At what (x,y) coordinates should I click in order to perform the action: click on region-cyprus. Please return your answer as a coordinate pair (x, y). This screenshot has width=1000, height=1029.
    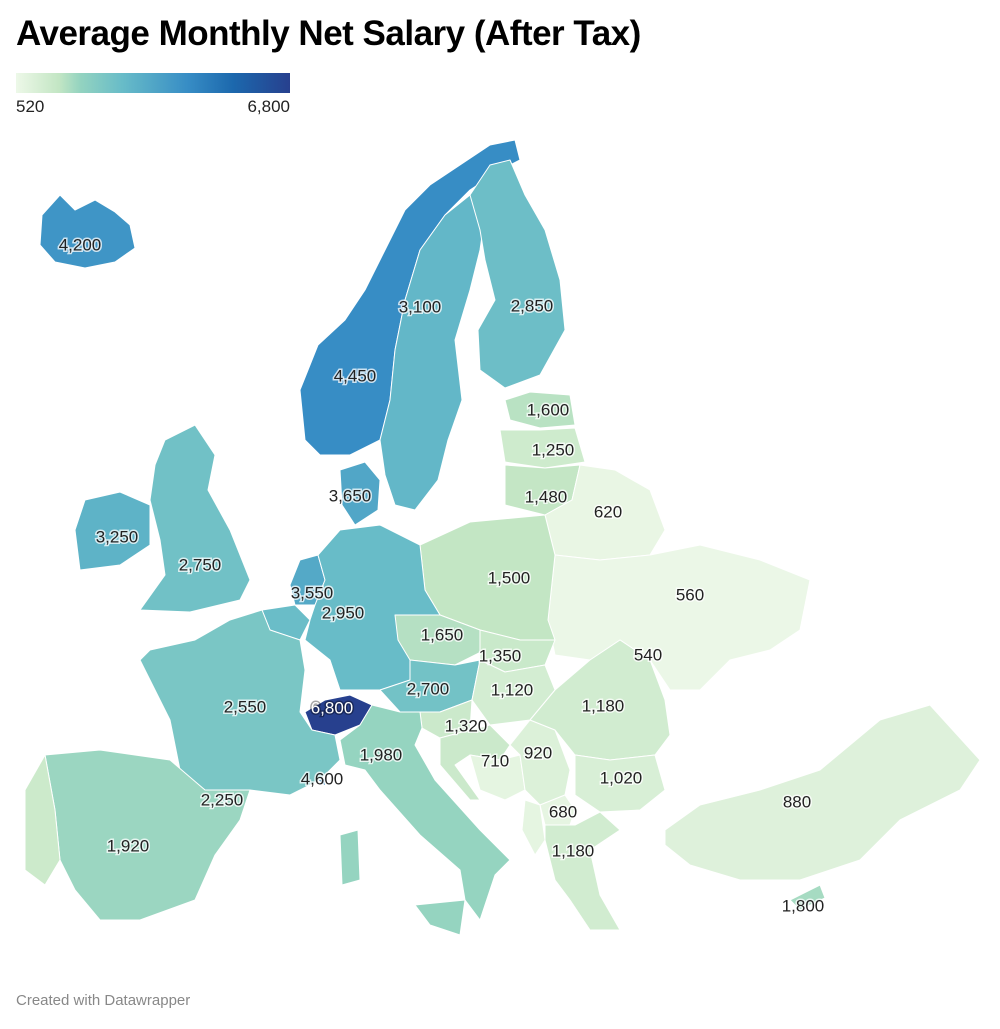
    Looking at the image, I should click on (807, 897).